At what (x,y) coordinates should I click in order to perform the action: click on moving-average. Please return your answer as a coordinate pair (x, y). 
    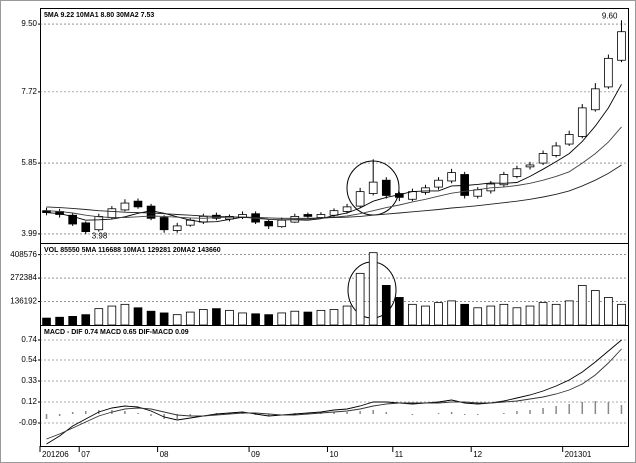
    Looking at the image, I should click on (334, 191).